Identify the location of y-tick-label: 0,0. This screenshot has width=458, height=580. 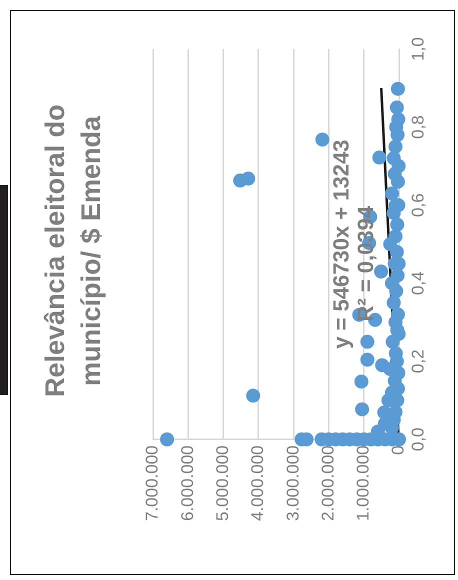
(418, 440).